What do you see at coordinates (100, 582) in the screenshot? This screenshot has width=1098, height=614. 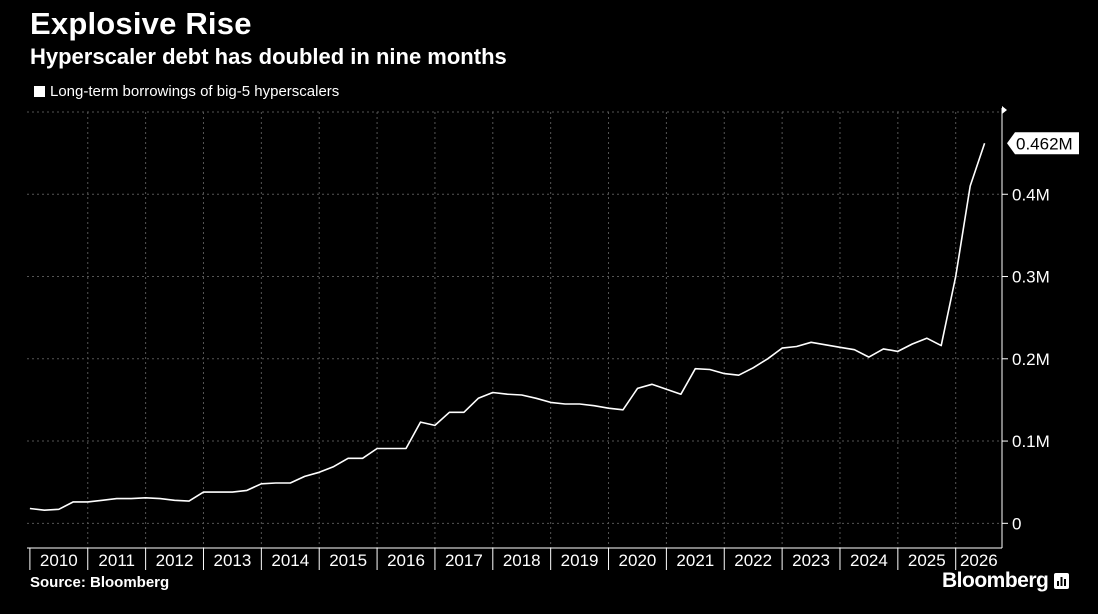 I see `source-note: Source: Bloomberg` at bounding box center [100, 582].